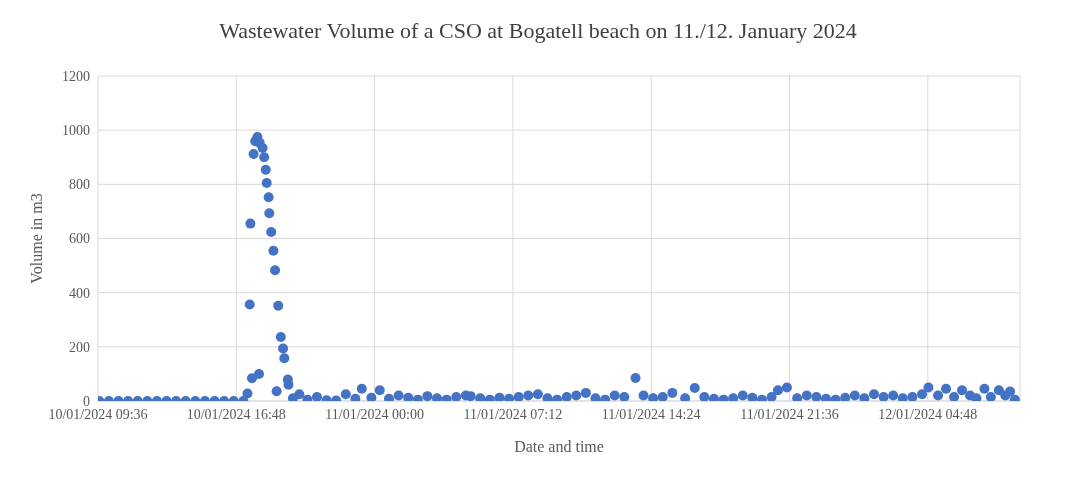 The image size is (1077, 477). I want to click on x-tick-label: 12/01/2024 04:48, so click(928, 414).